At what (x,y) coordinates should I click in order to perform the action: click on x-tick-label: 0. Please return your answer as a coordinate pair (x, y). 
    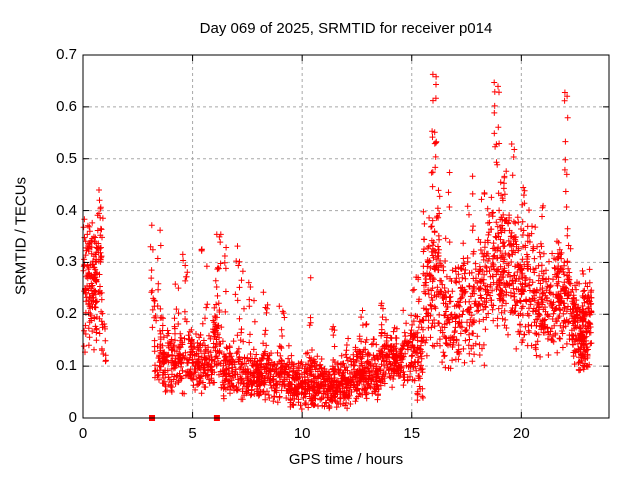
    Looking at the image, I should click on (83, 433).